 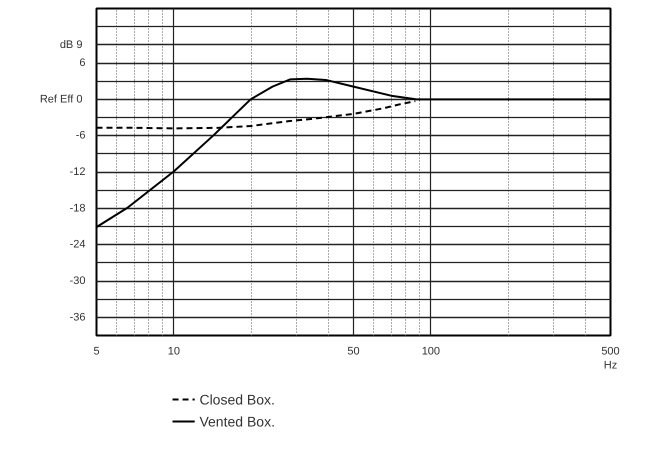 I want to click on y-tick-label: 6, so click(x=82, y=63).